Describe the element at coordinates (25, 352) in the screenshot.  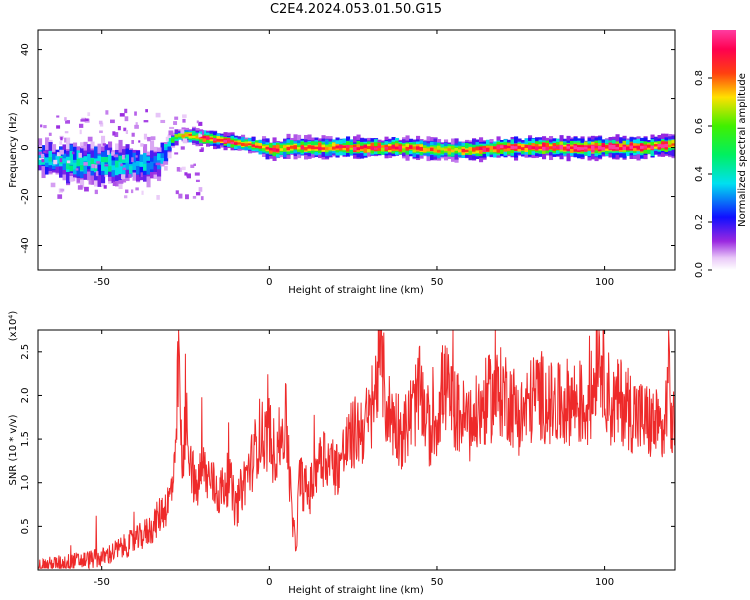
I see `snr-y-tick-label: 2.5` at that location.